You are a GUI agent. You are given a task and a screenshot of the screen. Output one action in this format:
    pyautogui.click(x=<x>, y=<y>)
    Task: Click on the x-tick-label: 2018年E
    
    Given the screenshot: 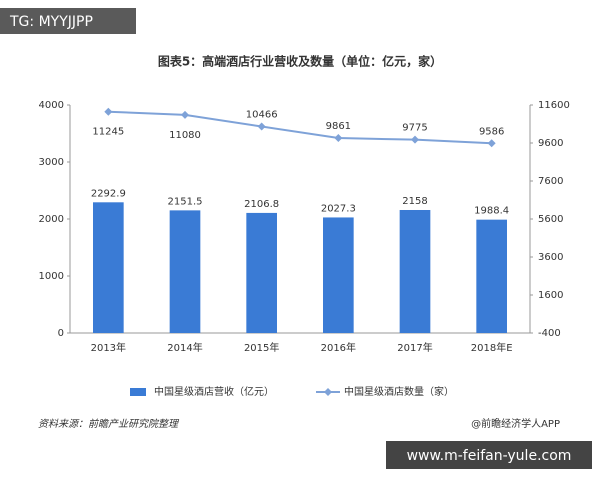 What is the action you would take?
    pyautogui.click(x=492, y=347)
    